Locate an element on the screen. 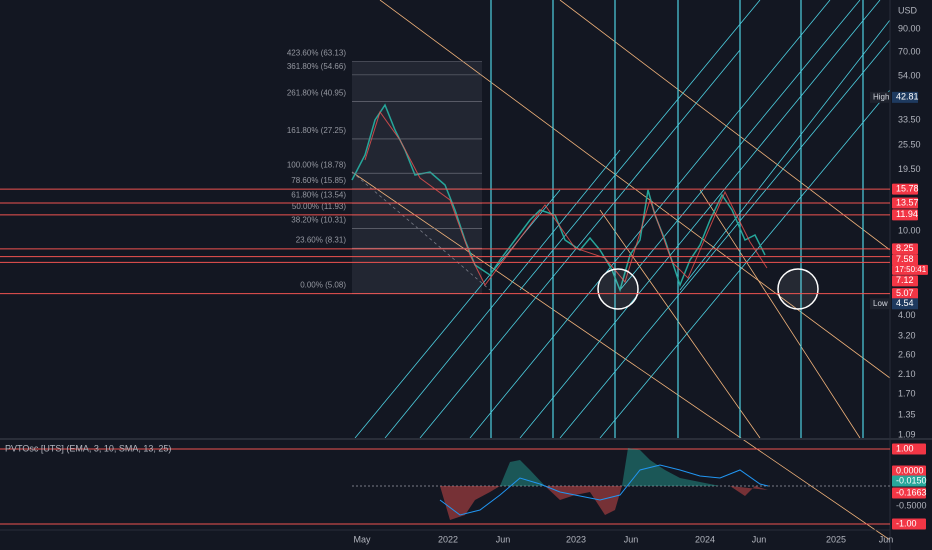 The width and height of the screenshot is (932, 550). price-badge-label: 8.25 is located at coordinates (905, 248).